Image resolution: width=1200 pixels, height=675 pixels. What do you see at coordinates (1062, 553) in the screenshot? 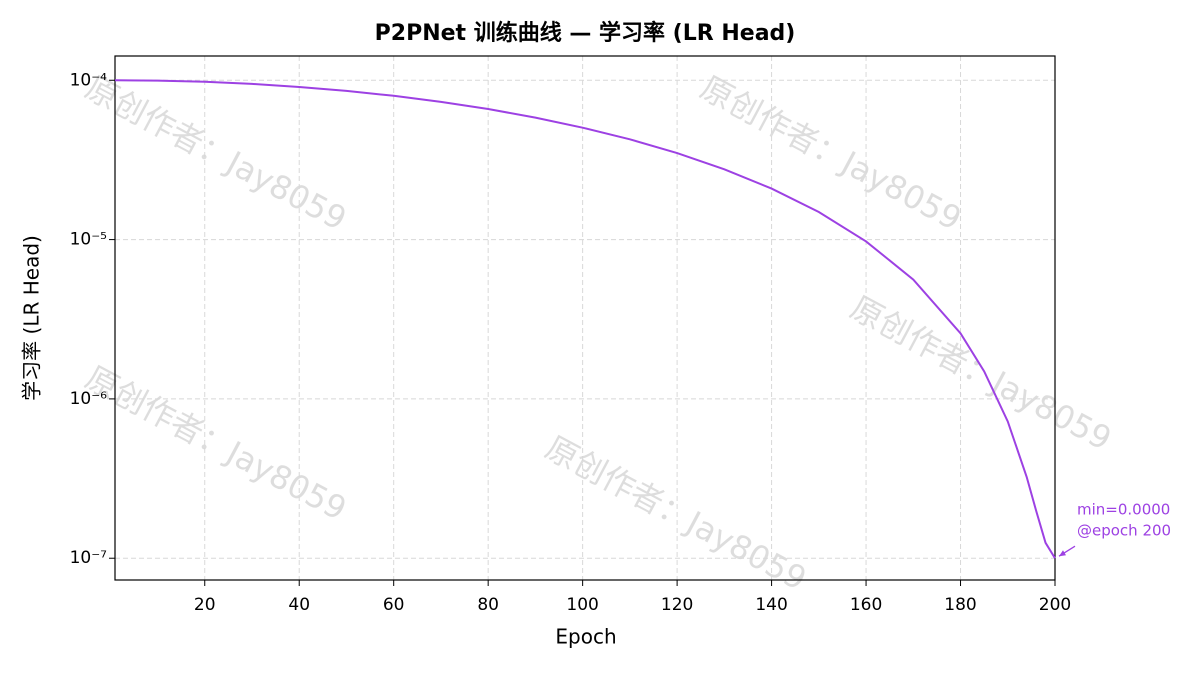
I see `annotation-arrowhead` at bounding box center [1062, 553].